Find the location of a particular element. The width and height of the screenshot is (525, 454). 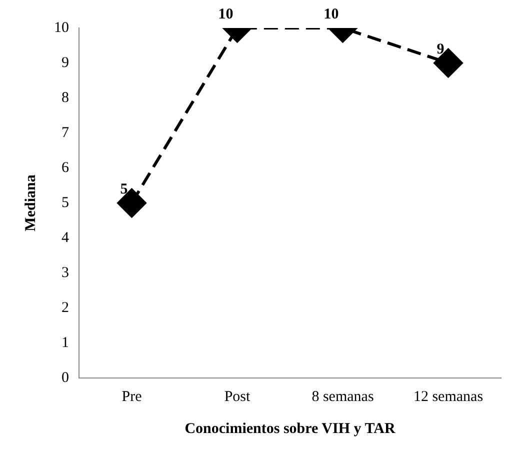

y-tick-label: 10 is located at coordinates (61, 28).